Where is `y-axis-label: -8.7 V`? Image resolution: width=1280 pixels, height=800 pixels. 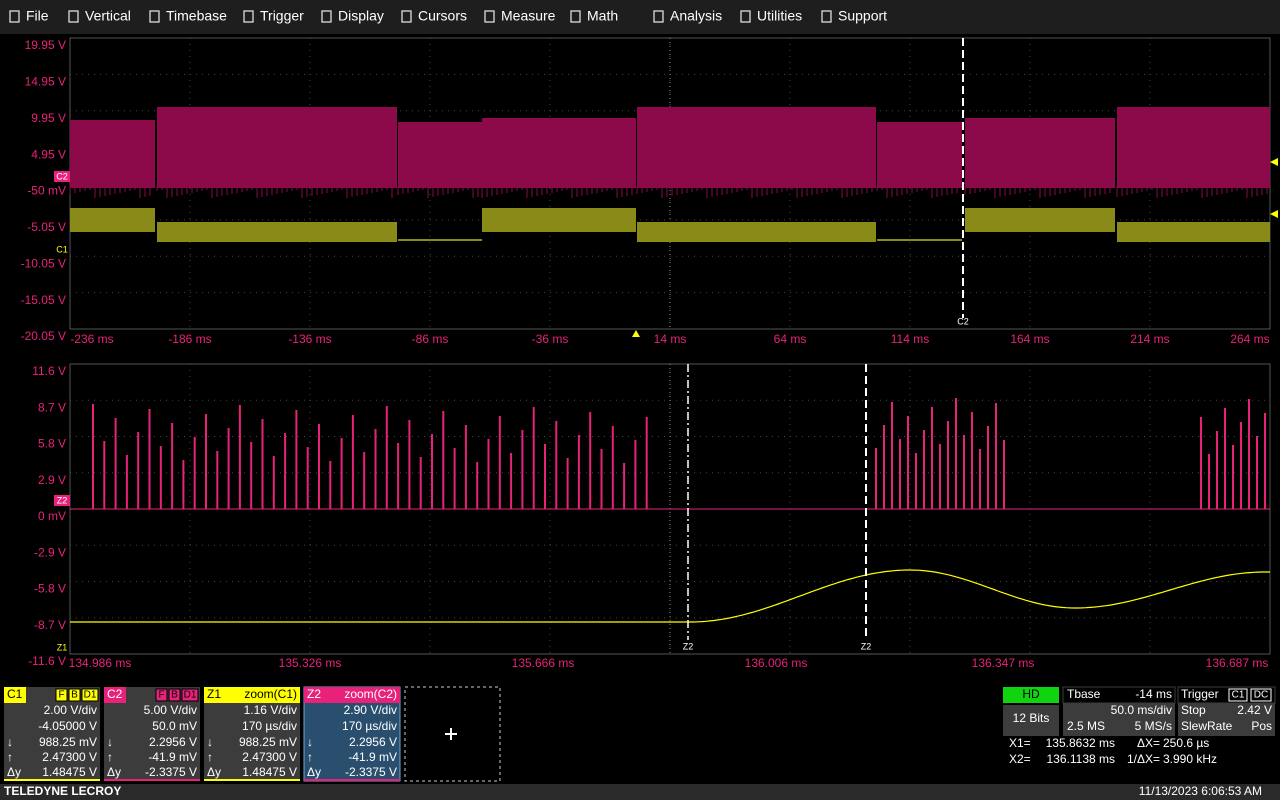
y-axis-label: -8.7 V is located at coordinates (50, 625).